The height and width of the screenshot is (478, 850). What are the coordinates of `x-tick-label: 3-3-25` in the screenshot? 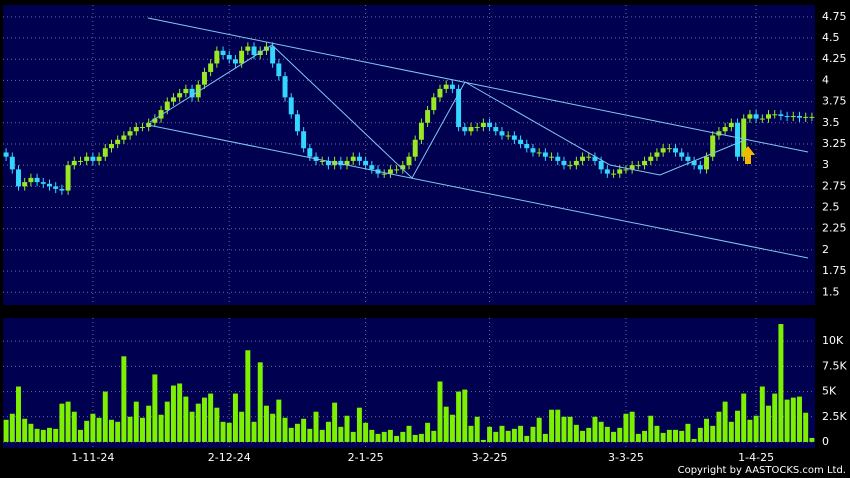 It's located at (626, 457).